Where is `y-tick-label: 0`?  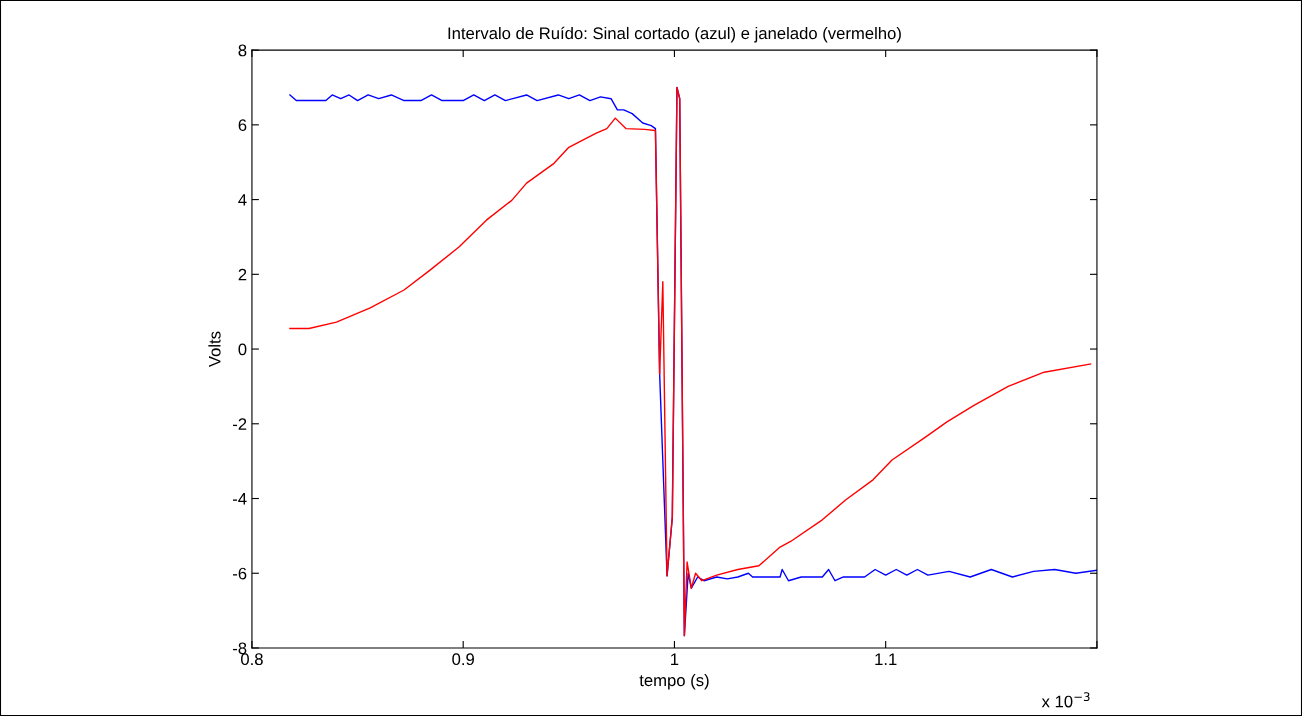
y-tick-label: 0 is located at coordinates (242, 349).